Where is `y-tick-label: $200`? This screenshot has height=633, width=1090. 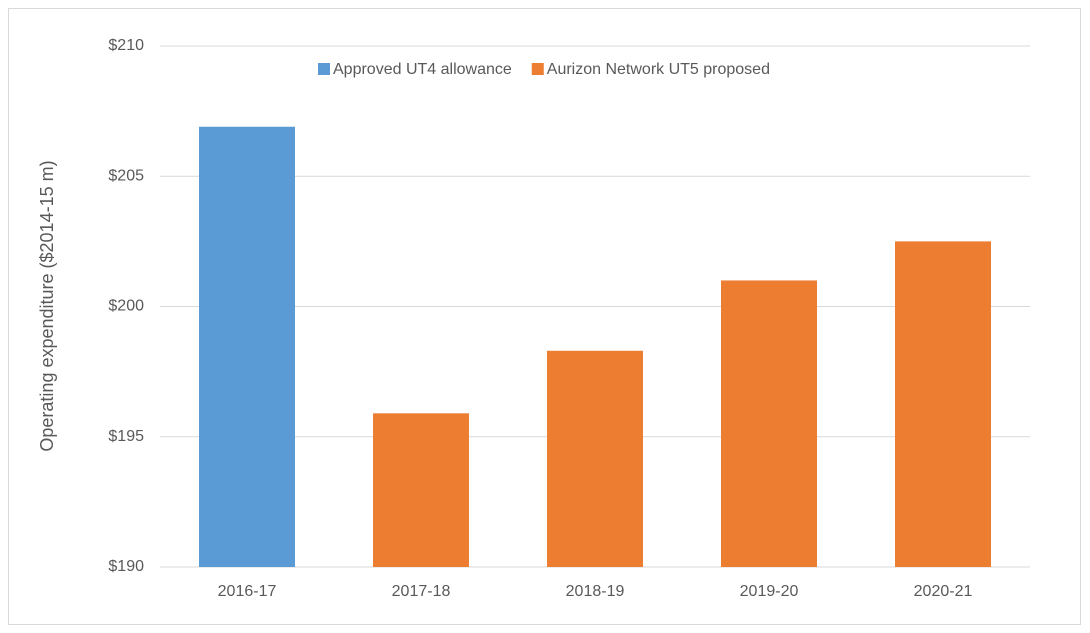 y-tick-label: $200 is located at coordinates (126, 306).